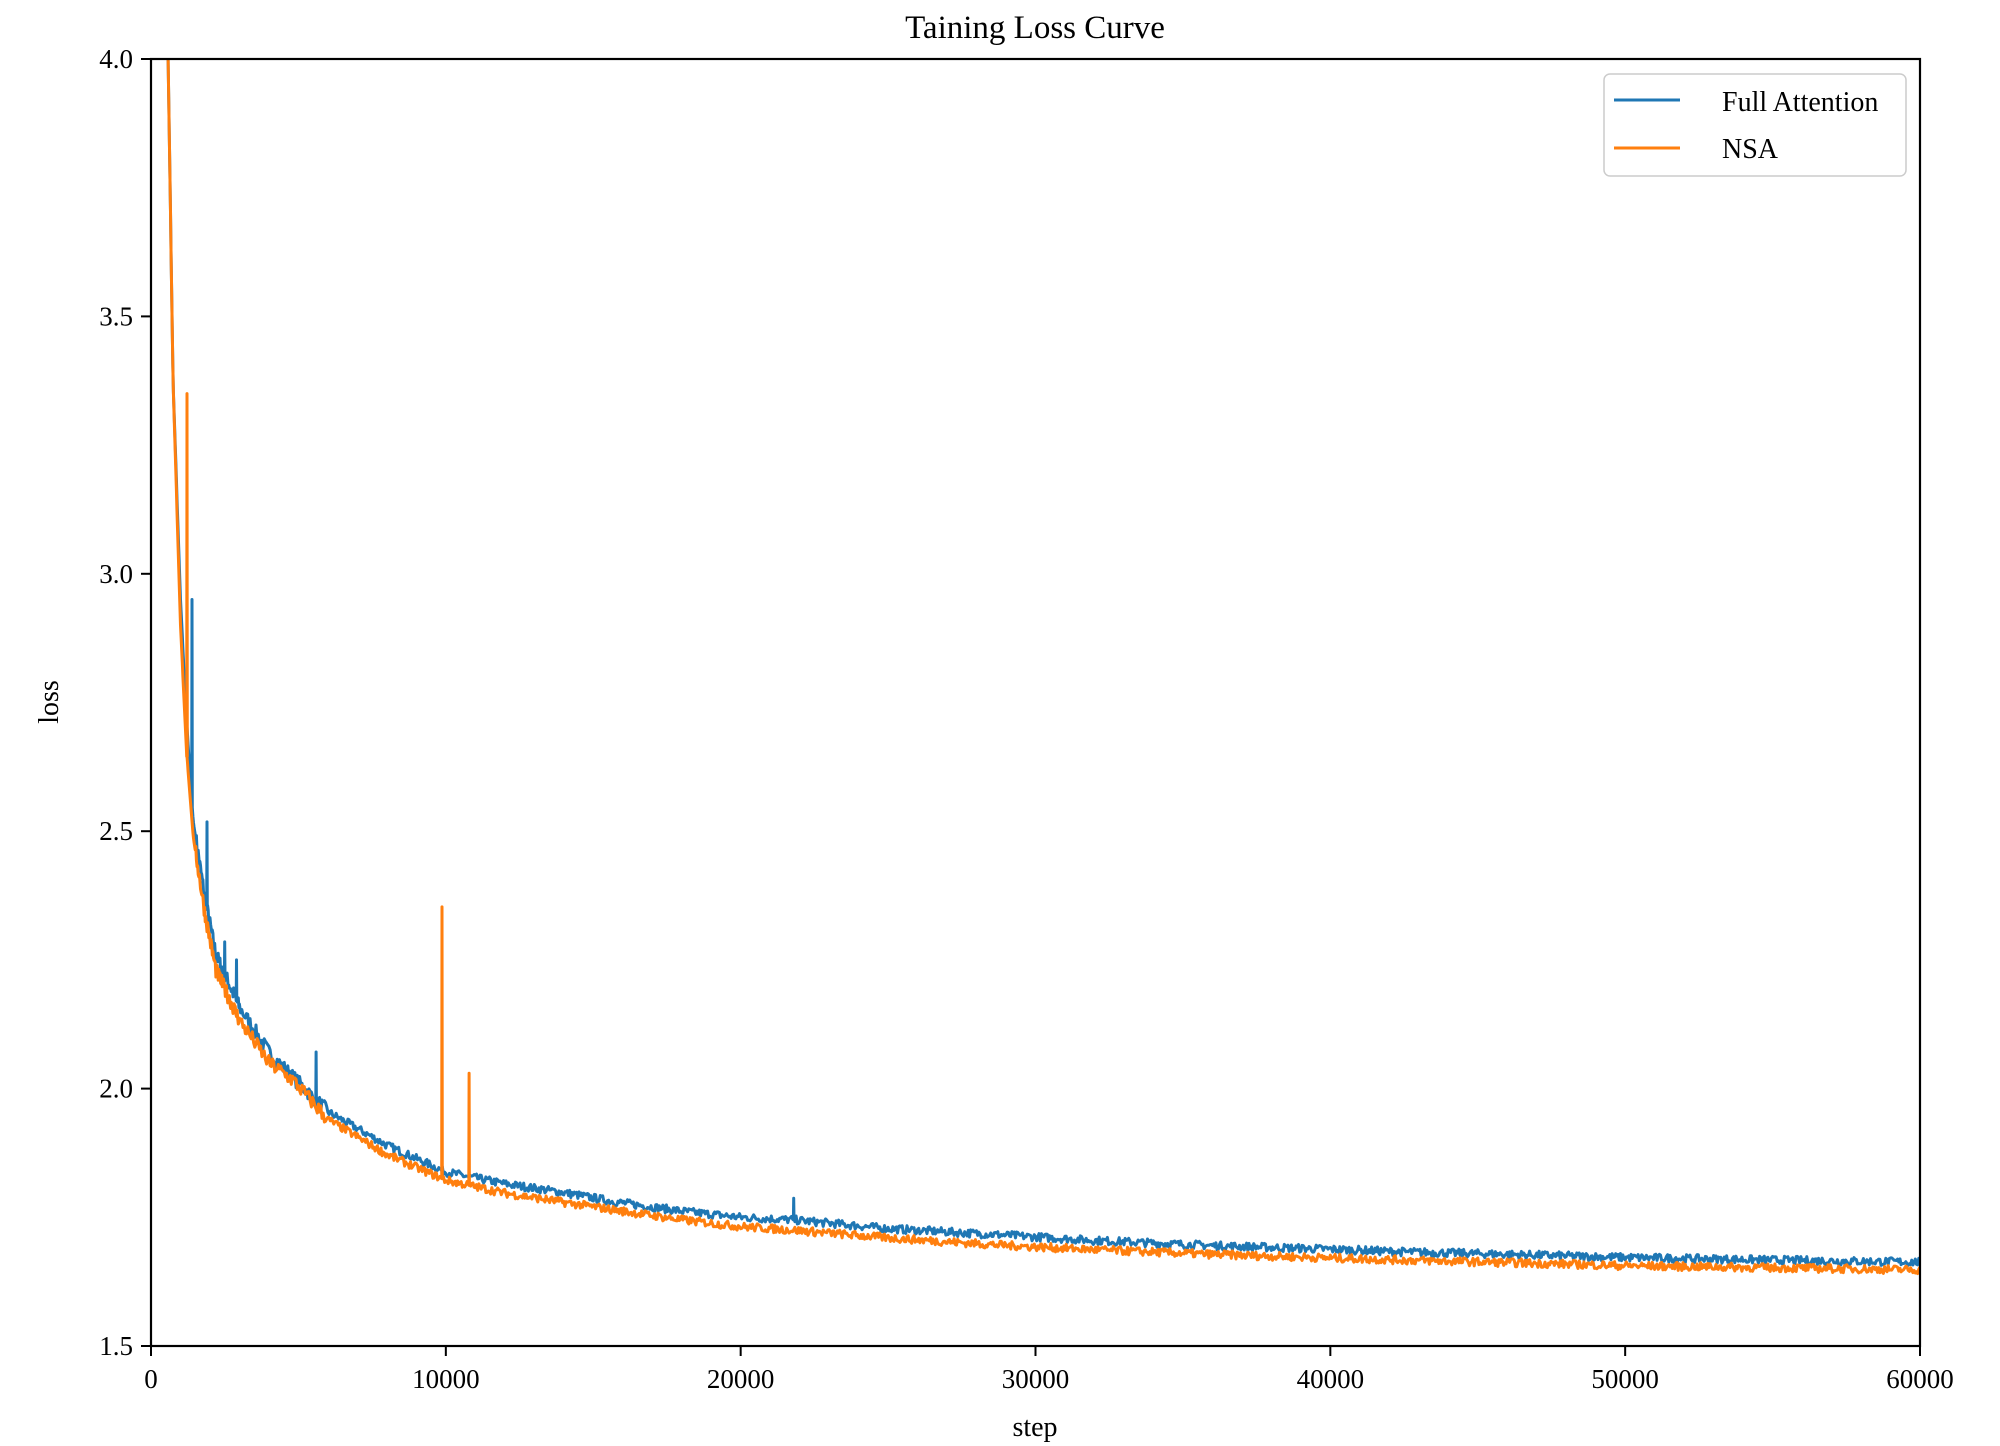 The width and height of the screenshot is (2000, 1446). I want to click on x-tick-label: 10000, so click(446, 1379).